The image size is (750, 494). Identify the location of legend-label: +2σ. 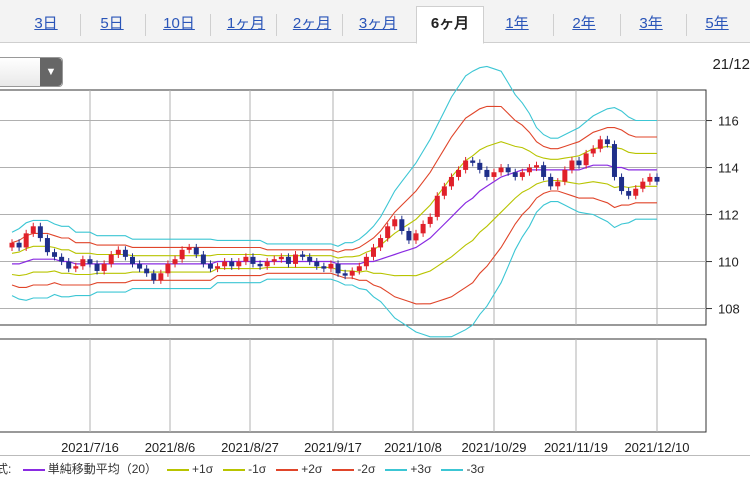
(312, 469).